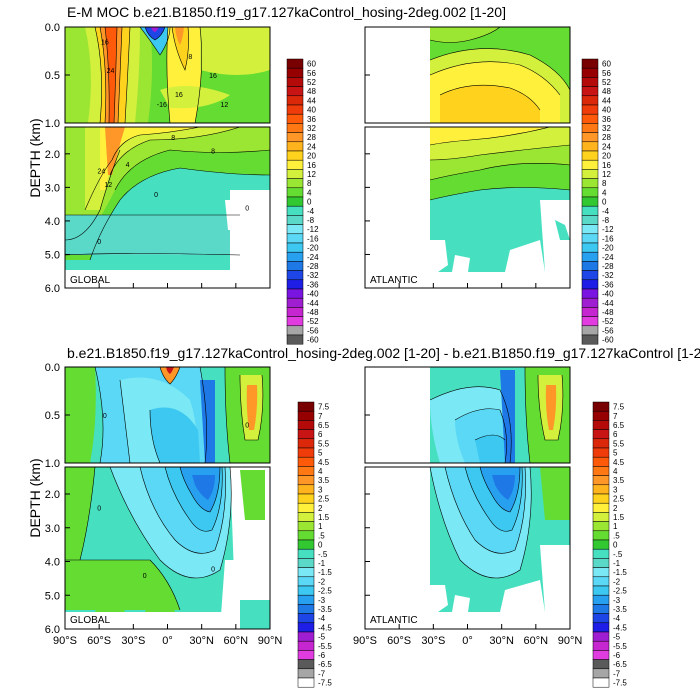 The height and width of the screenshot is (700, 700). Describe the element at coordinates (619, 443) in the screenshot. I see `colorbar-label: 5.5` at that location.